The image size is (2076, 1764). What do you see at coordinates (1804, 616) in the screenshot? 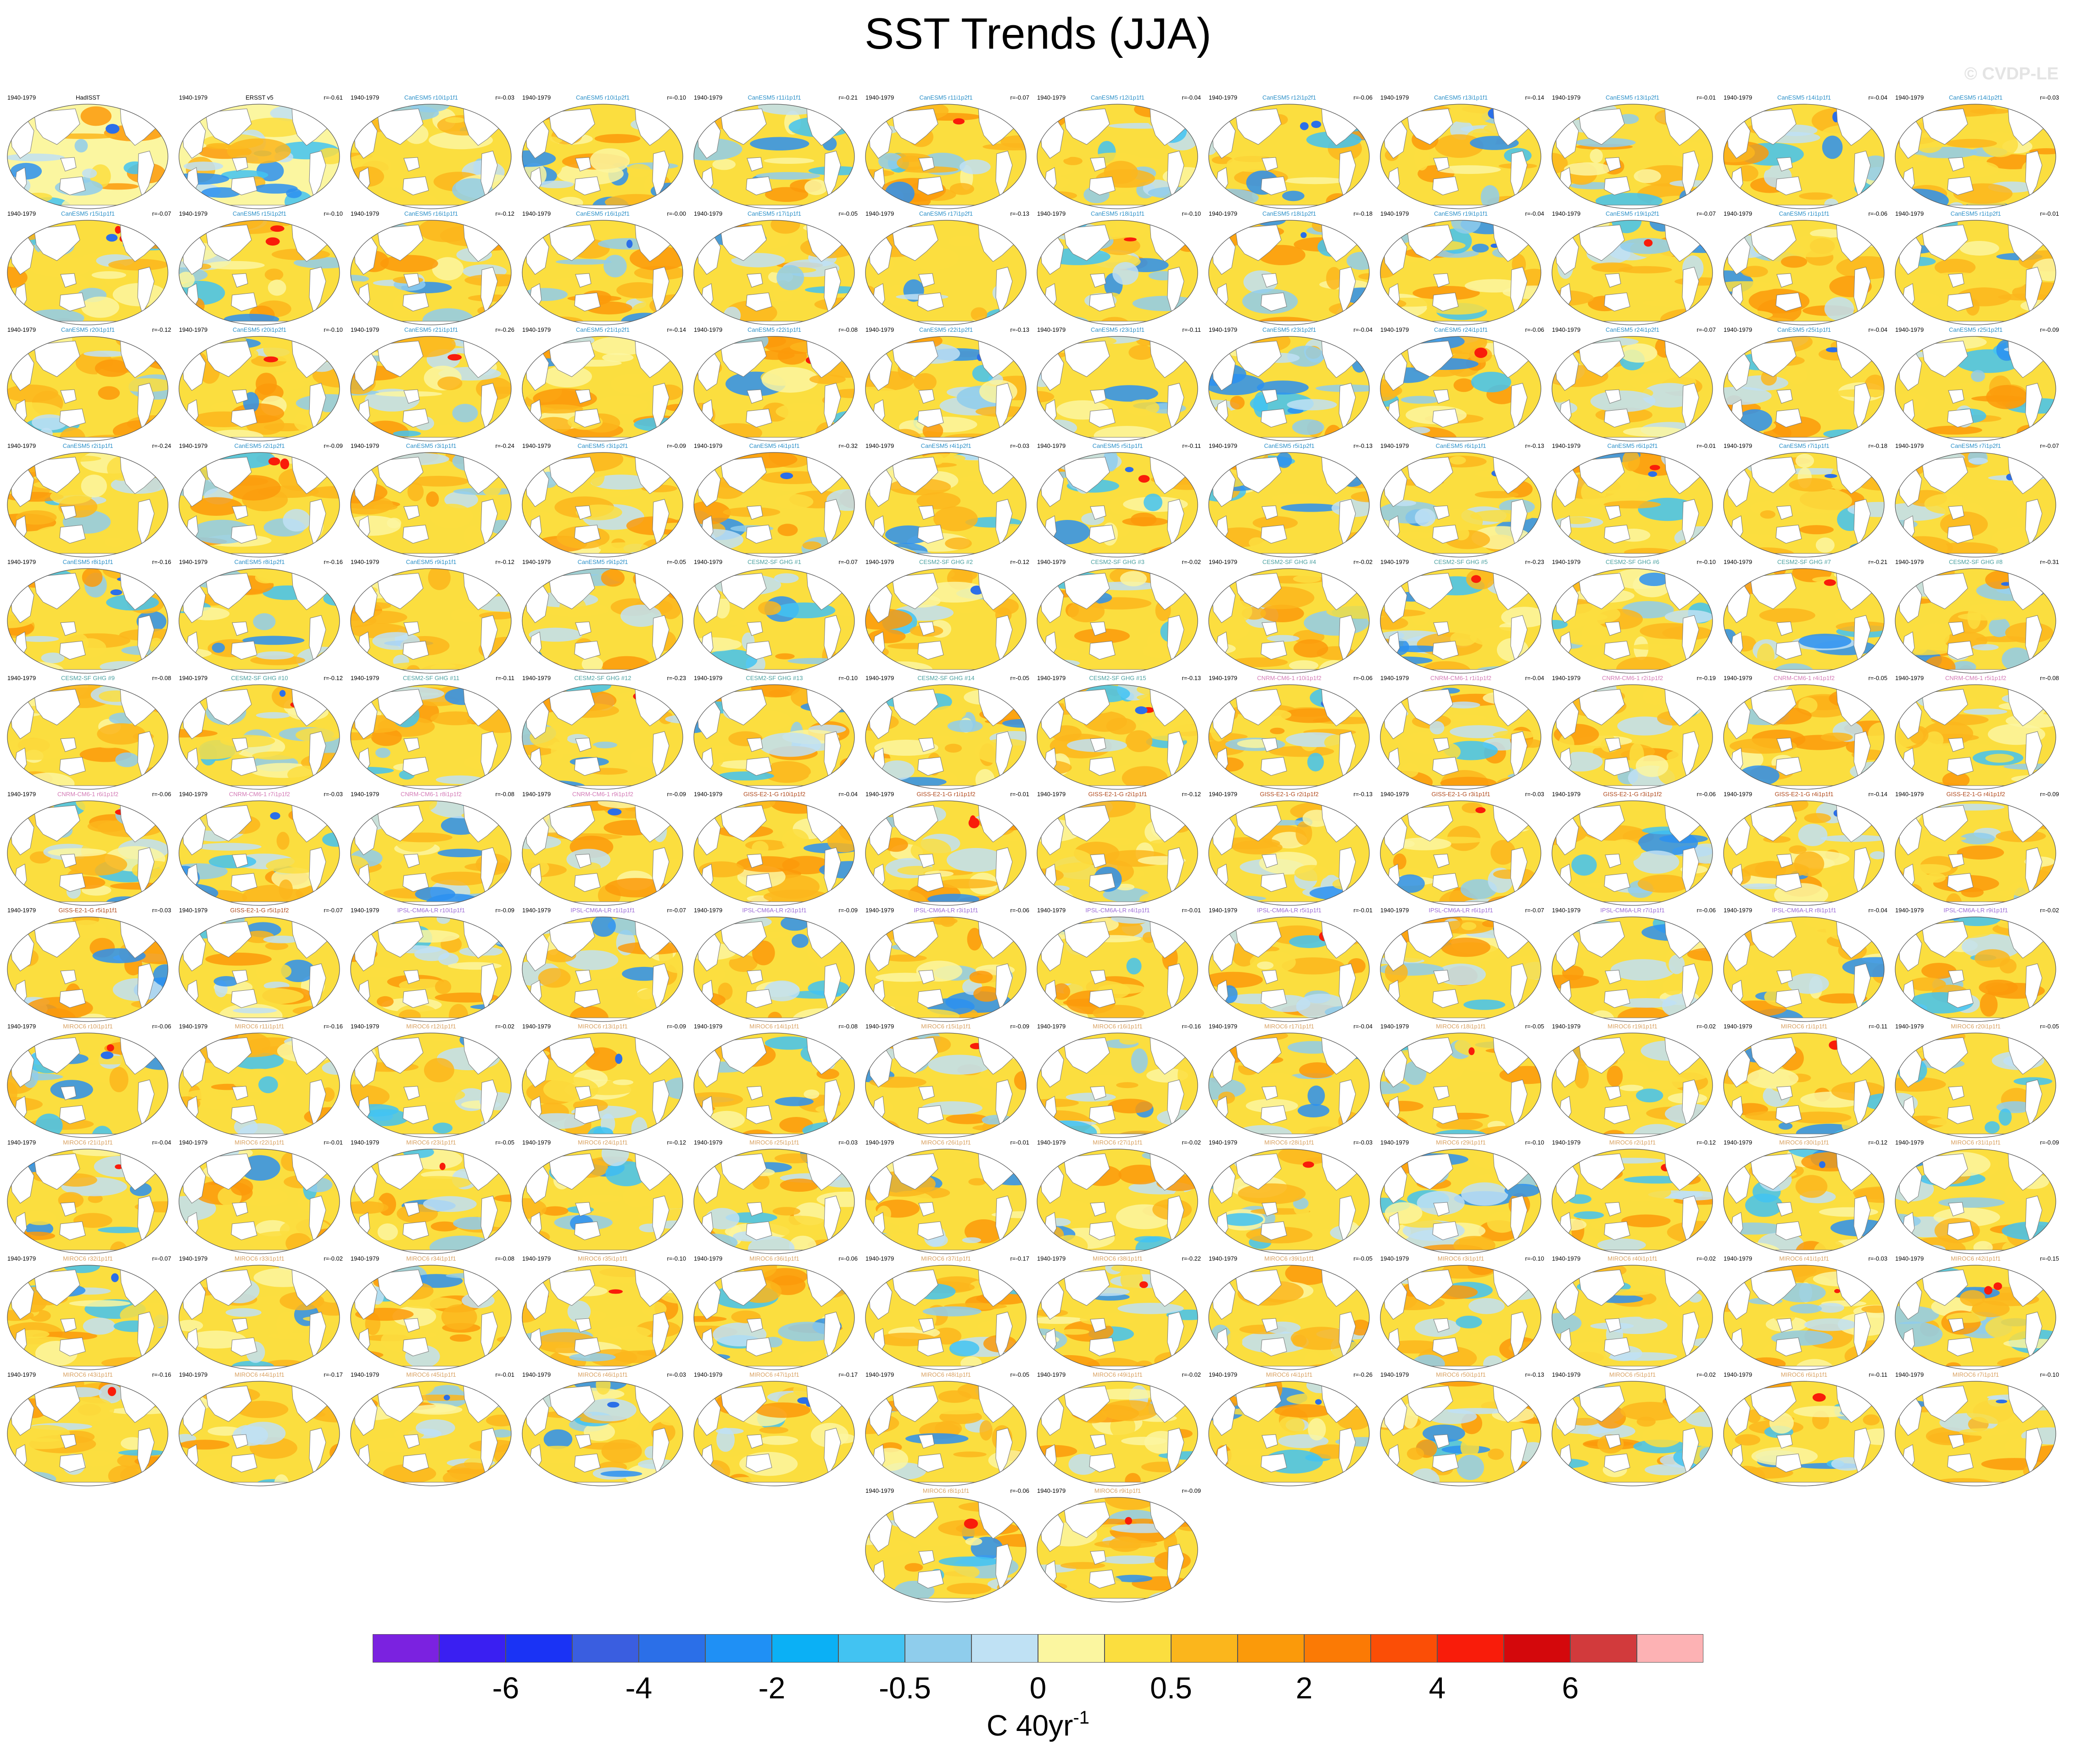
I see `map-panel: 1940-1979 CESM2-SF GHG #7 r=-0.21` at bounding box center [1804, 616].